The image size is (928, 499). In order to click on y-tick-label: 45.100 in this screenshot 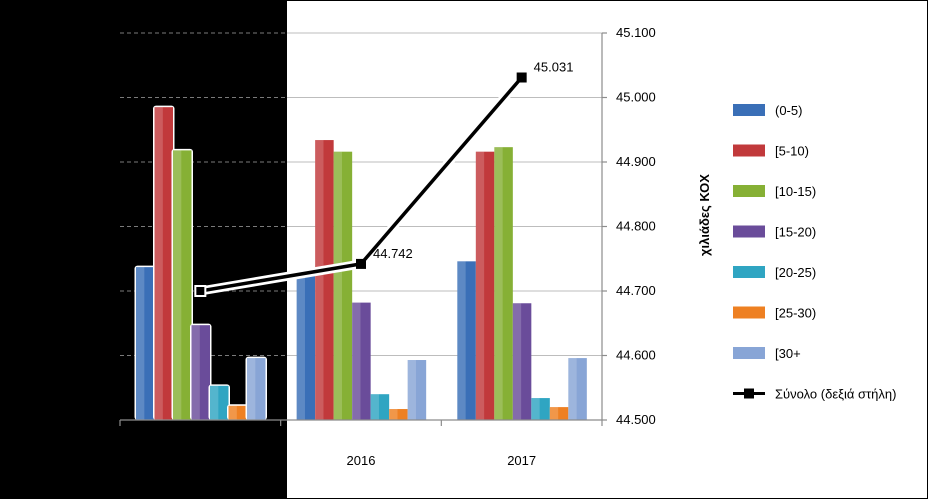, I will do `click(636, 32)`.